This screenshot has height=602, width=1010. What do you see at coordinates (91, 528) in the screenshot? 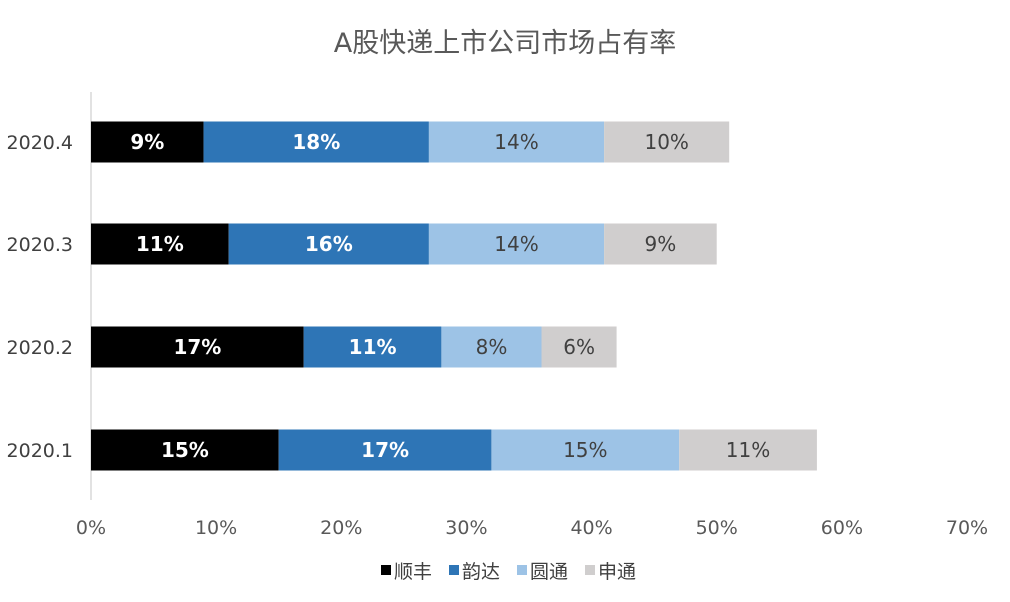
I see `x-tick-label: 0%` at bounding box center [91, 528].